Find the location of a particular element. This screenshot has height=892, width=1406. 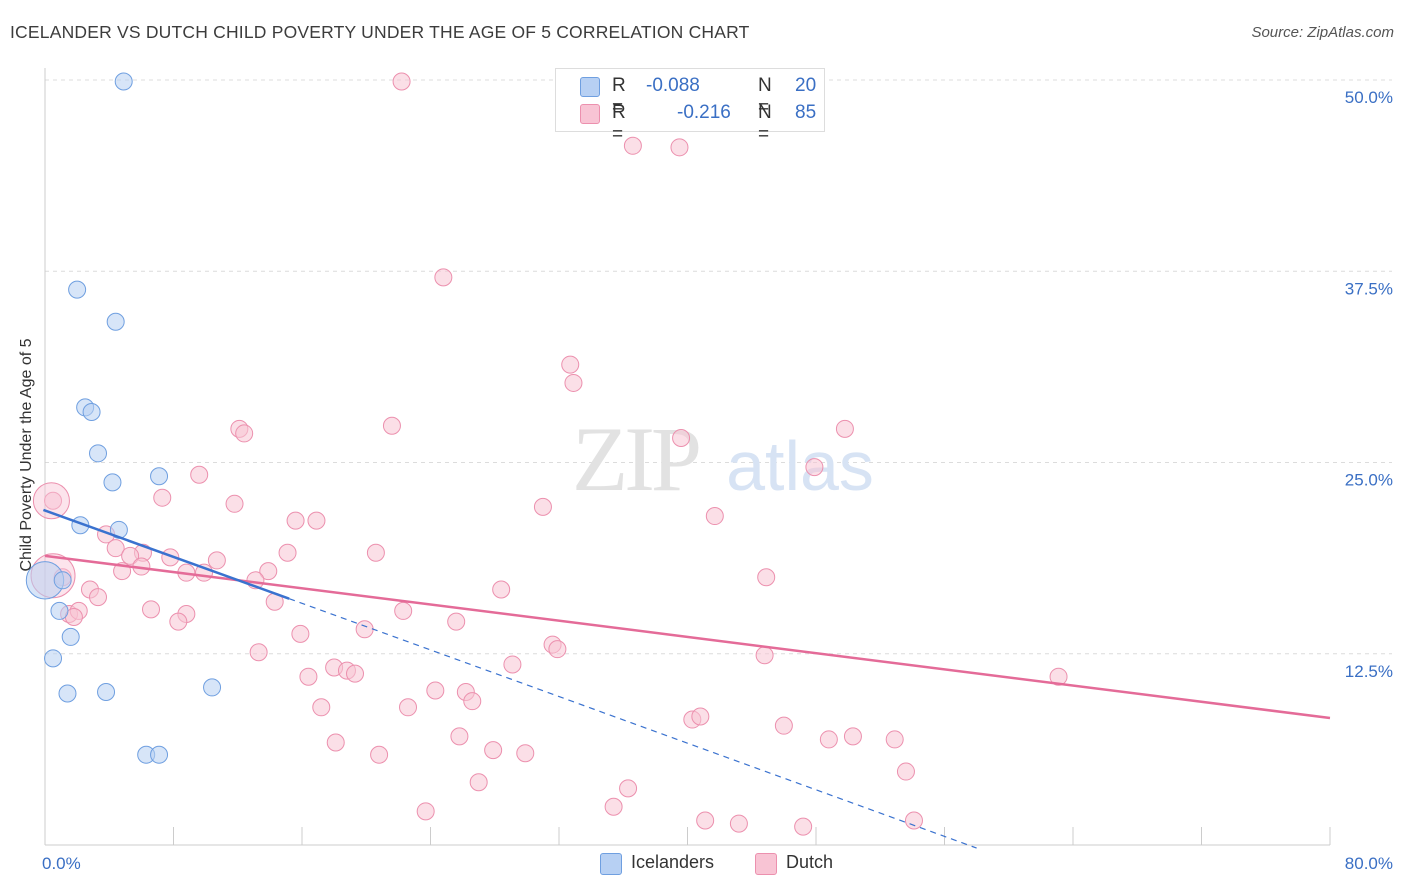

legend-r-value-dutch: -0.216 is located at coordinates (704, 112).